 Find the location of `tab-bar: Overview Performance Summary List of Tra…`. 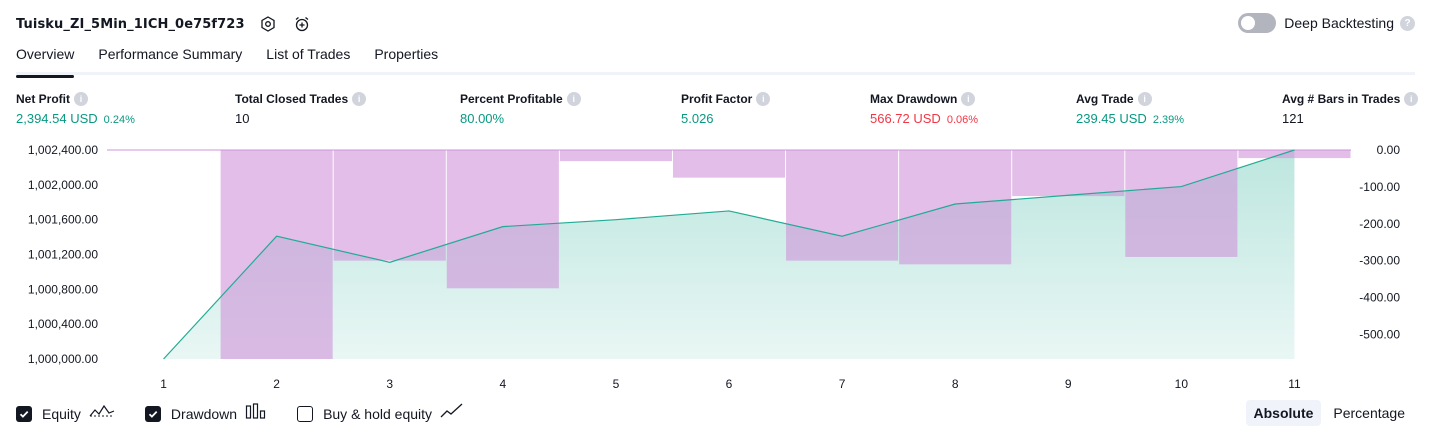

tab-bar: Overview Performance Summary List of Tra… is located at coordinates (239, 62).